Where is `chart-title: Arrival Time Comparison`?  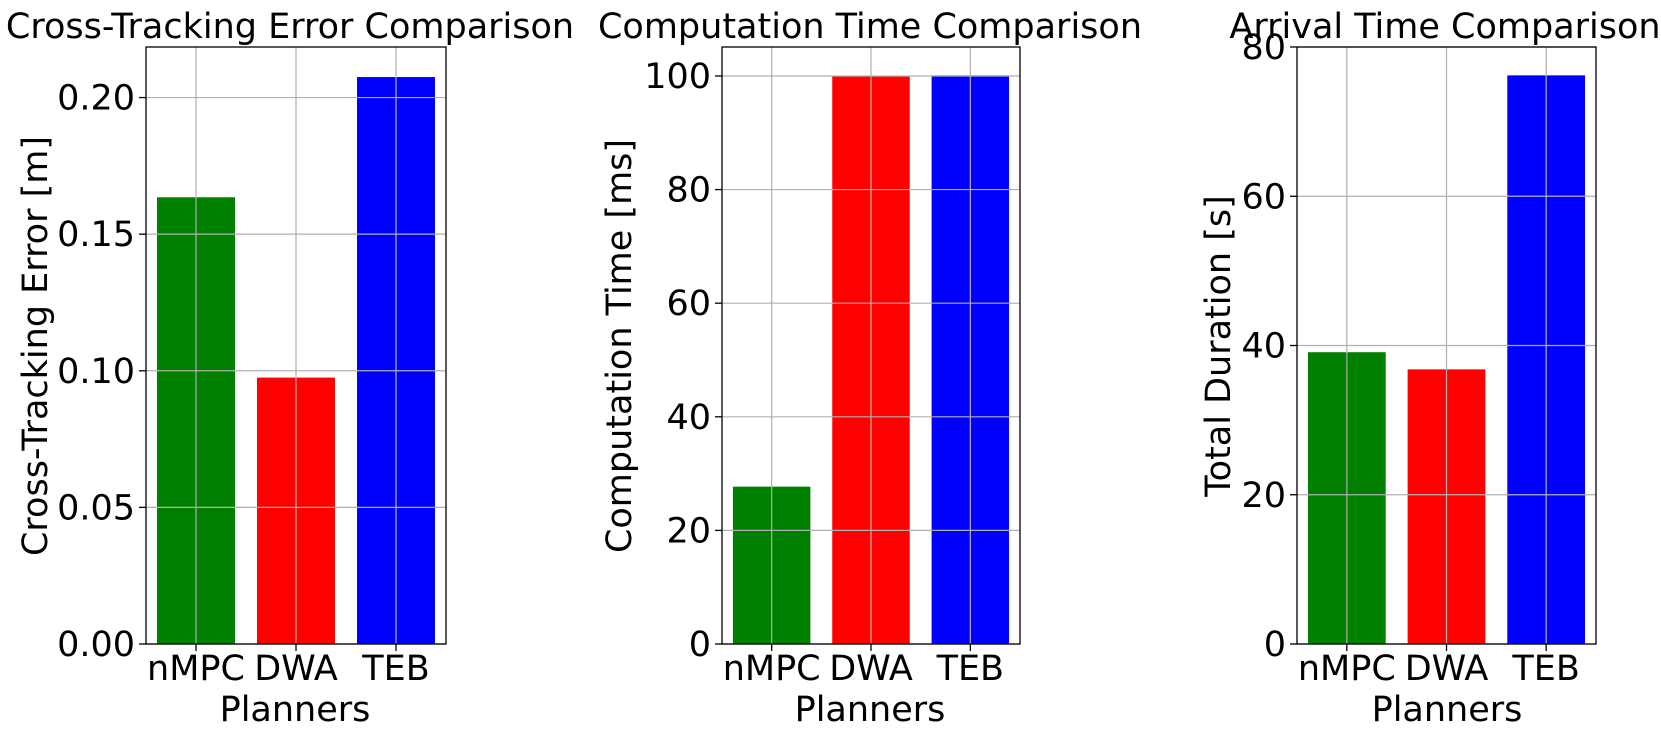 chart-title: Arrival Time Comparison is located at coordinates (1444, 27).